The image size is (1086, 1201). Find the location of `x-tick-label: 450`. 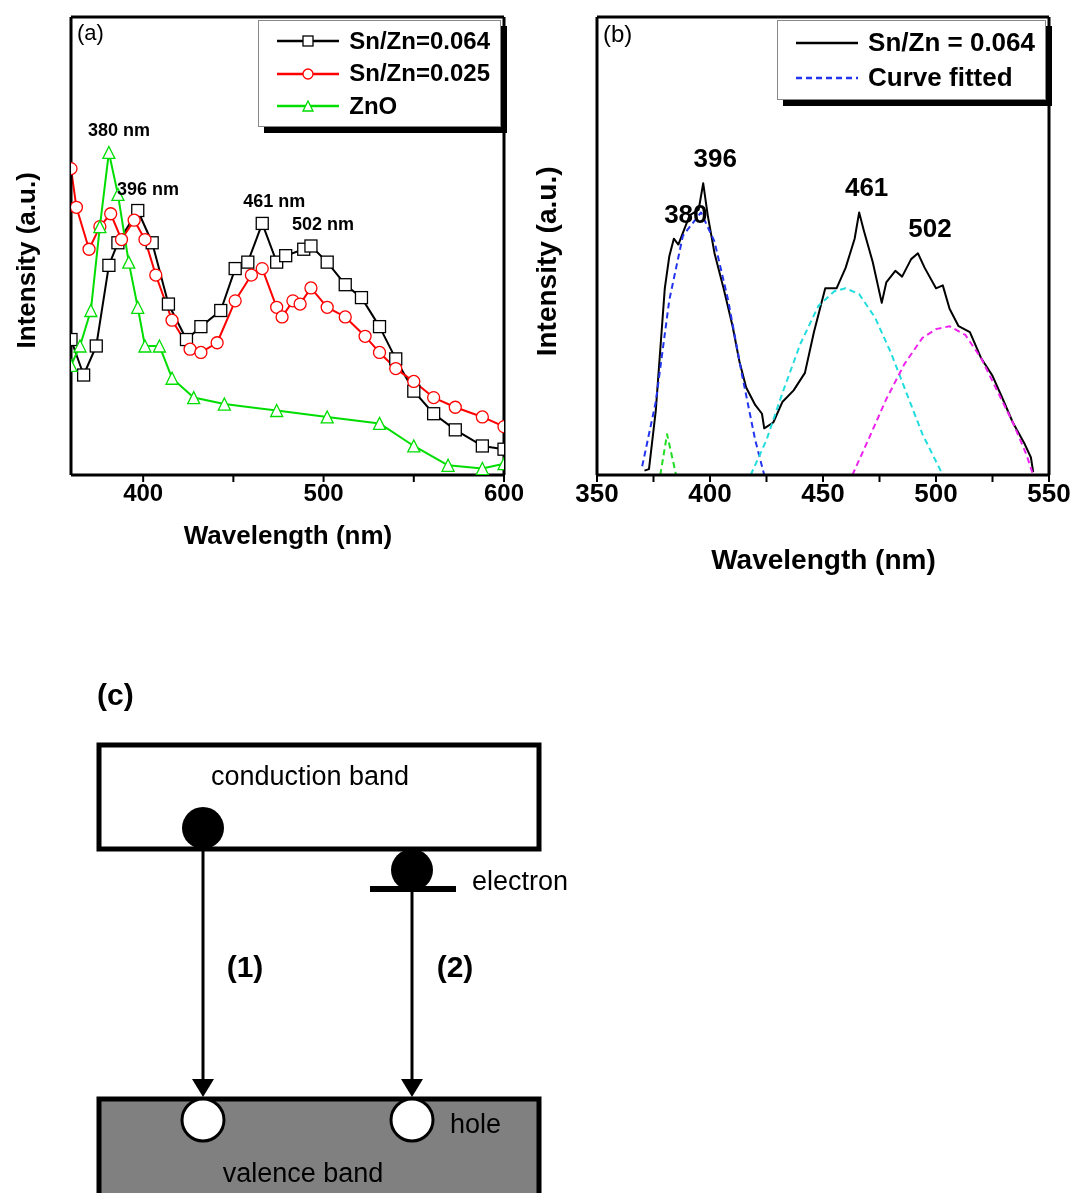

x-tick-label: 450 is located at coordinates (823, 493).